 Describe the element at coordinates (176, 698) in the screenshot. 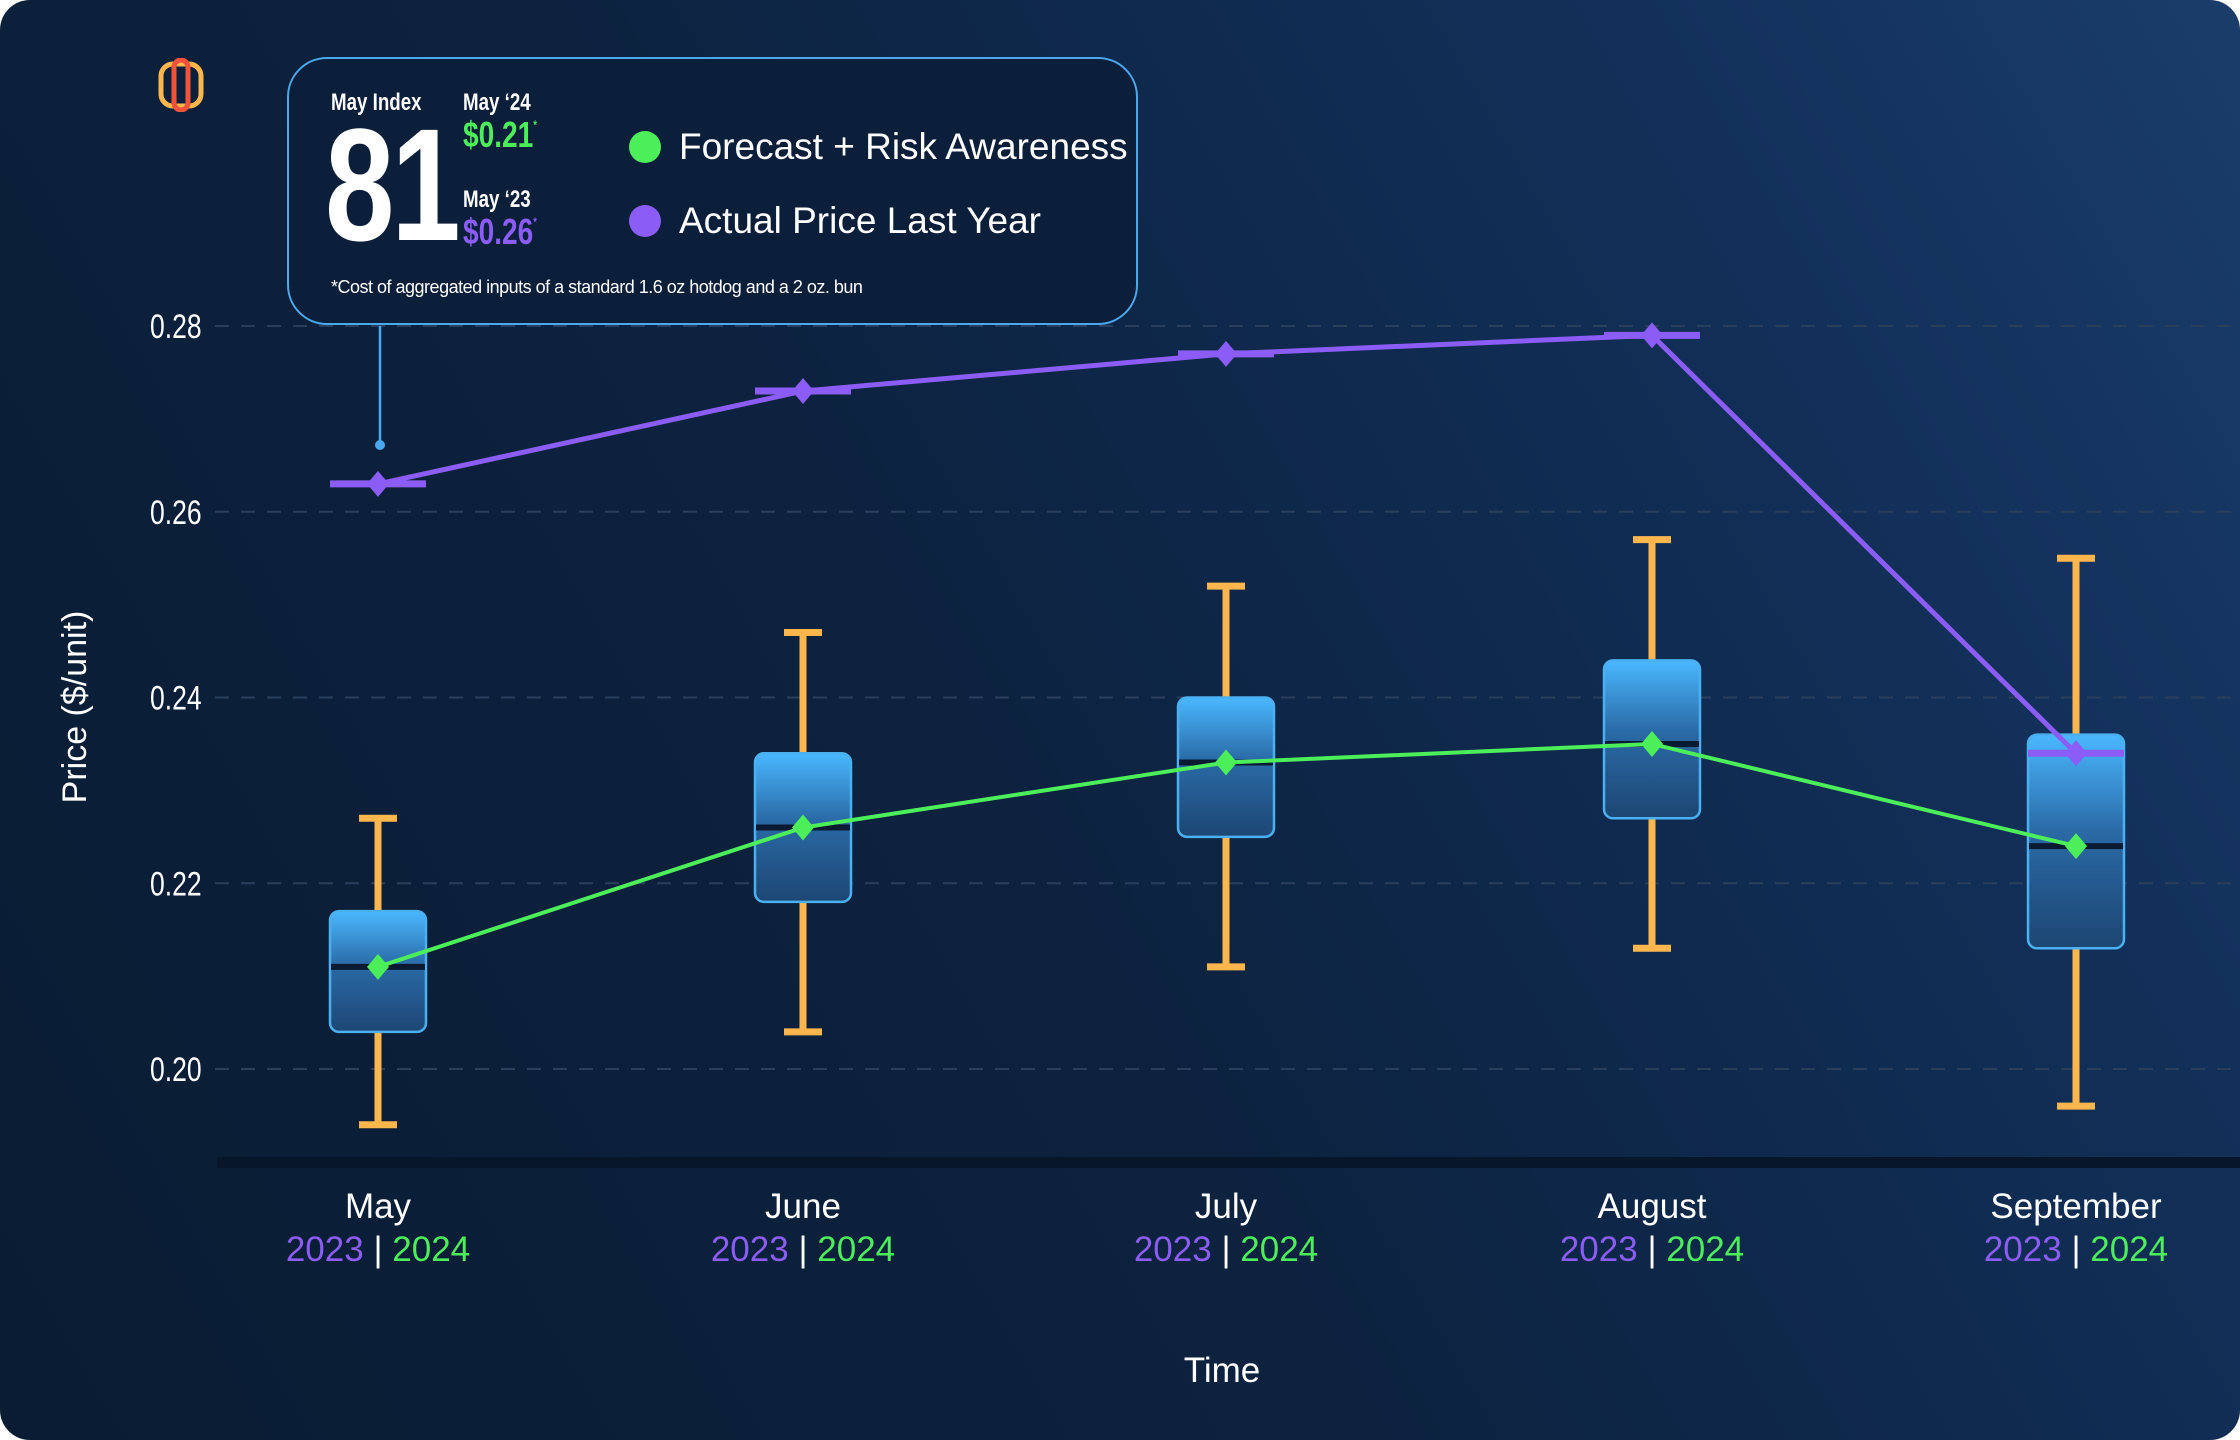

I see `y-tick-label: 0.24` at that location.